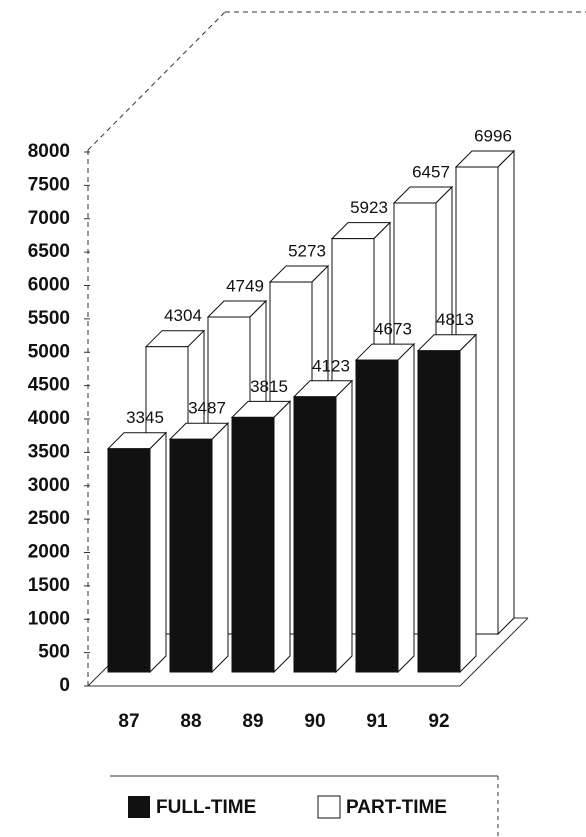 This screenshot has height=837, width=586. Describe the element at coordinates (49, 618) in the screenshot. I see `y-tick-label: 1000` at that location.